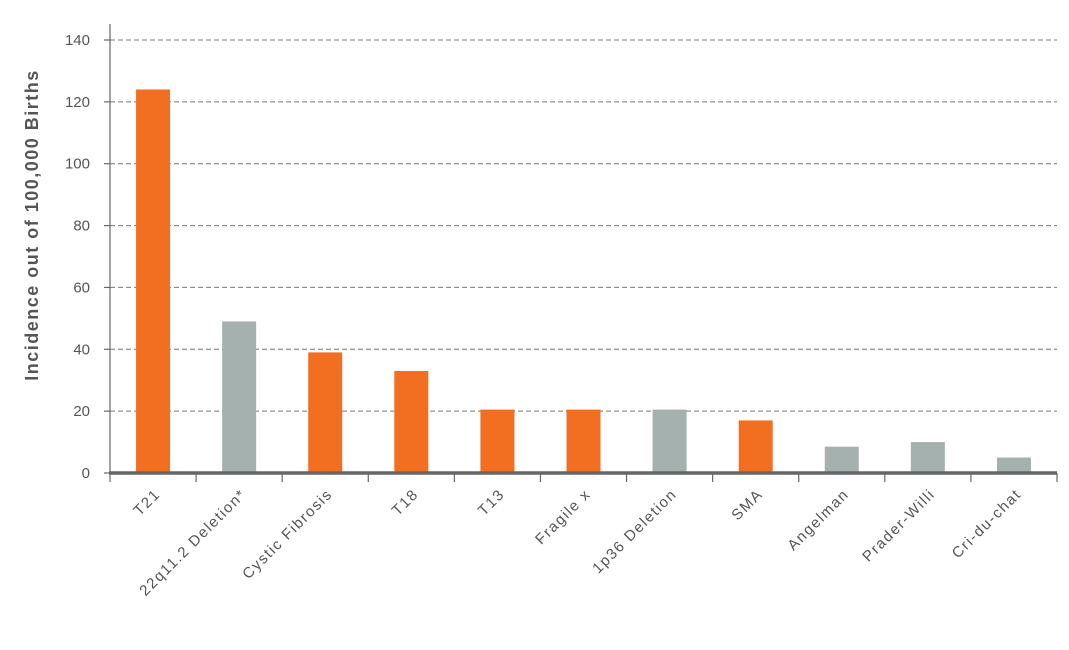  What do you see at coordinates (405, 502) in the screenshot?
I see `x-tick-label: T18` at bounding box center [405, 502].